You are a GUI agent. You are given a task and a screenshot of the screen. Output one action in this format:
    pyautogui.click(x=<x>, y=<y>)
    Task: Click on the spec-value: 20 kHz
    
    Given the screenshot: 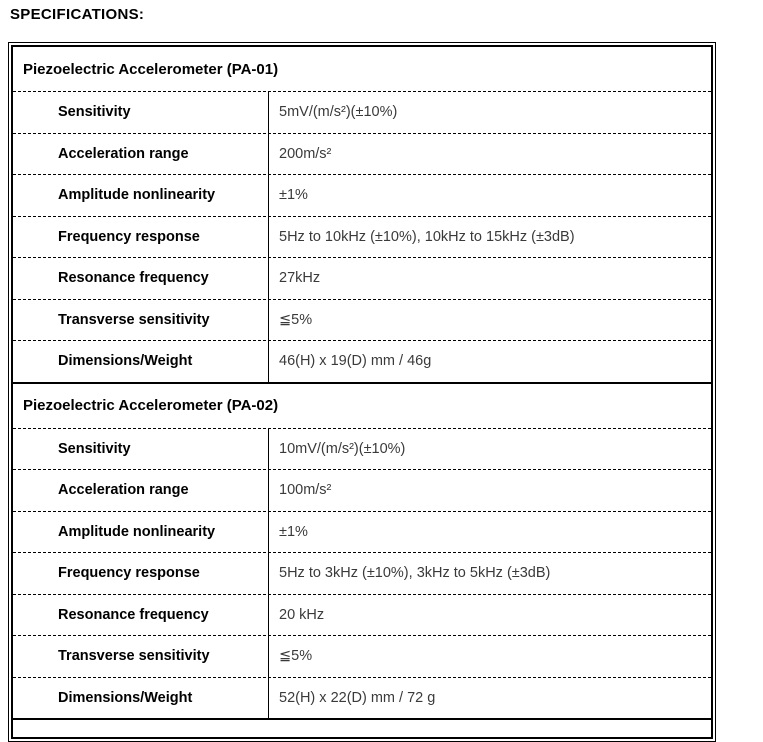 What is the action you would take?
    pyautogui.click(x=489, y=614)
    